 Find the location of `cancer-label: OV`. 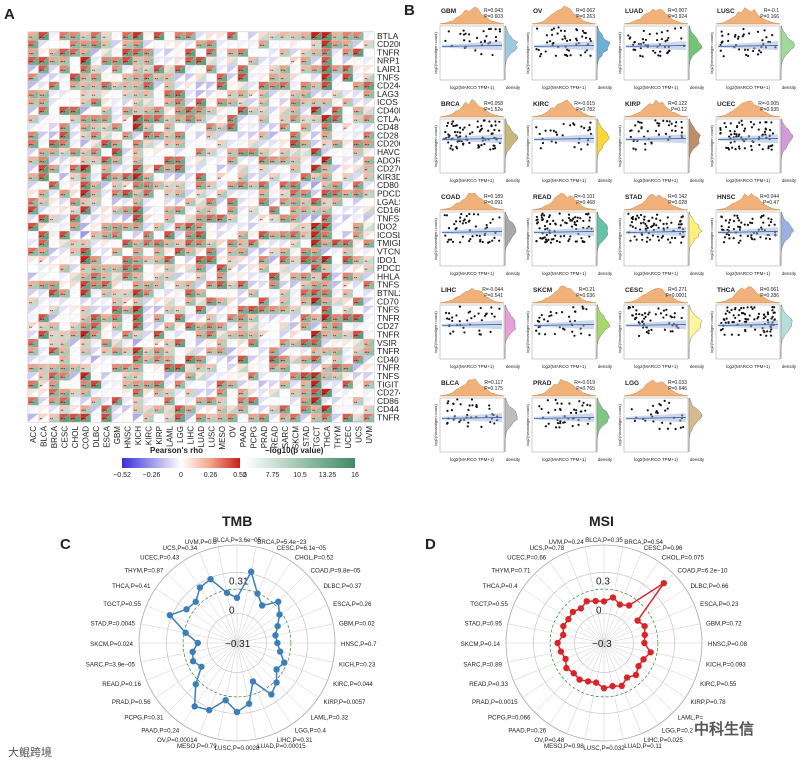

cancer-label: OV is located at coordinates (232, 431).